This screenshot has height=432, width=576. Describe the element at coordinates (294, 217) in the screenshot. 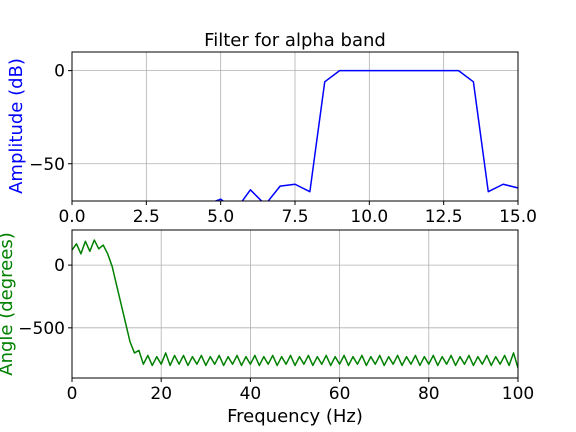

I see `amplitude-x-tick-label: 7.5` at that location.